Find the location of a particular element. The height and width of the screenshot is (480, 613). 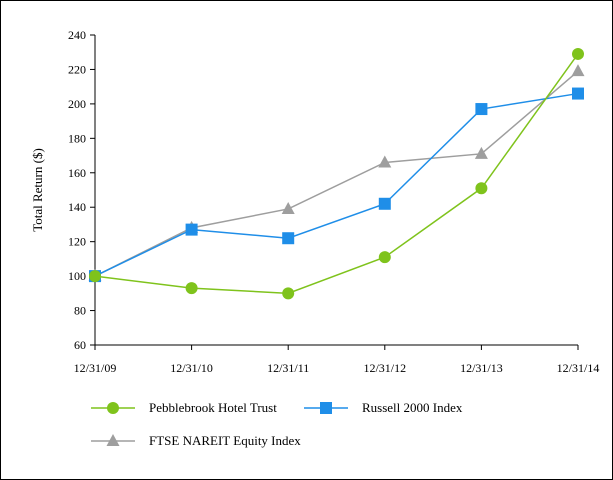

y-tick-label: 160 is located at coordinates (77, 173).